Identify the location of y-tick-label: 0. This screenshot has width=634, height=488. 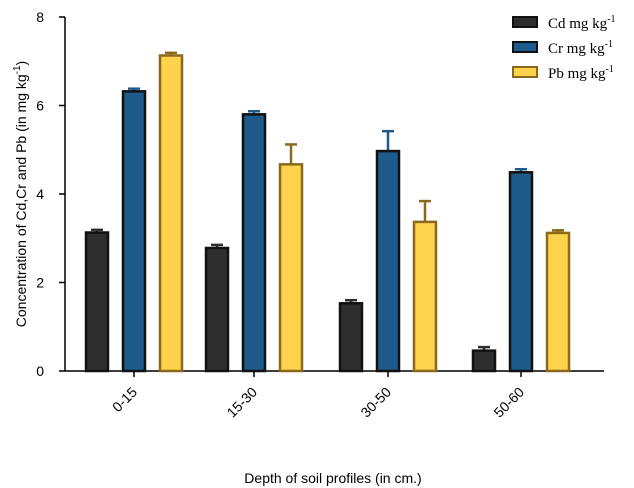
(40, 371).